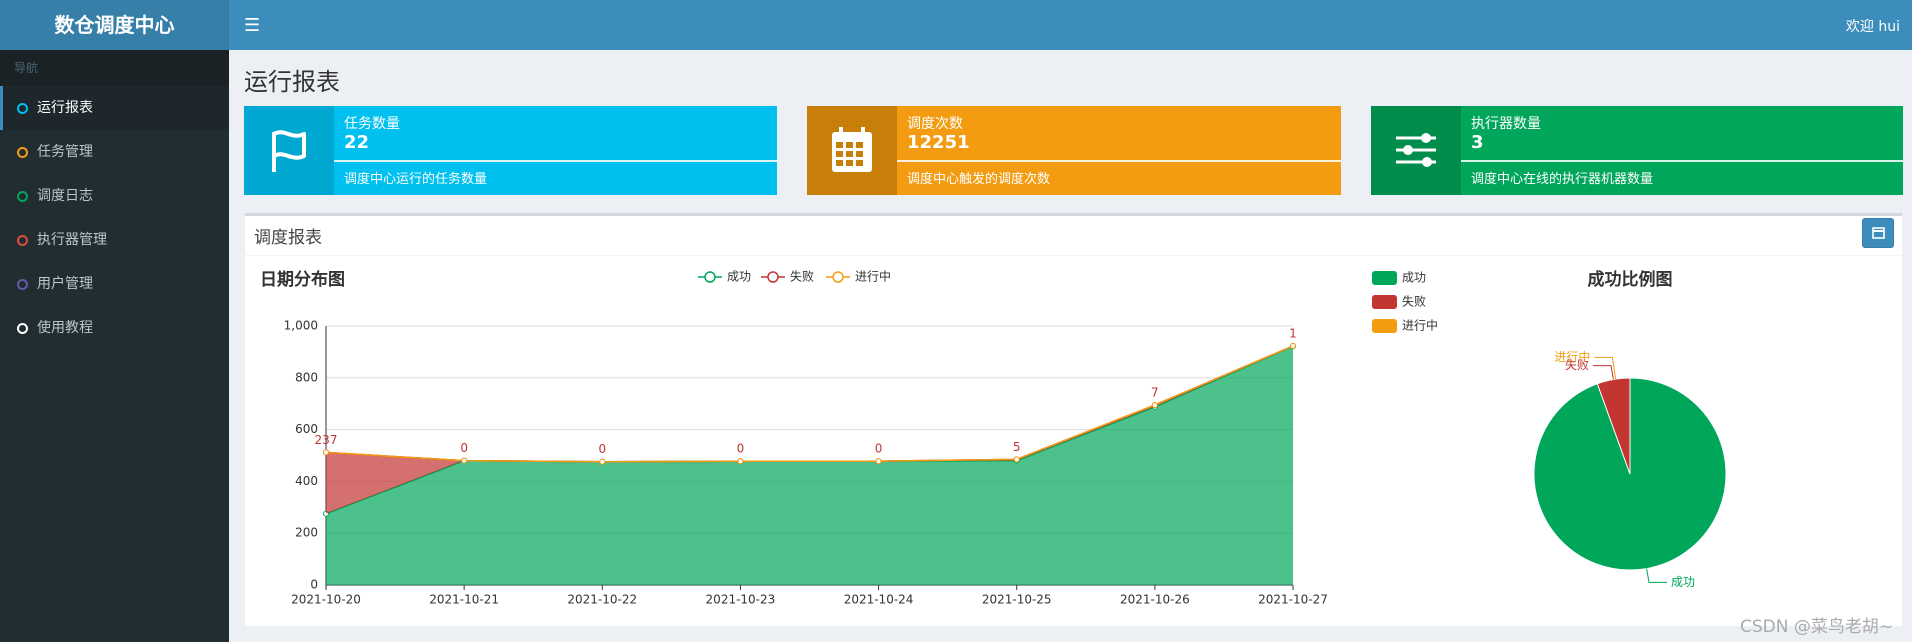 The image size is (1912, 642). Describe the element at coordinates (114, 284) in the screenshot. I see `nav-item: 用户管理` at that location.